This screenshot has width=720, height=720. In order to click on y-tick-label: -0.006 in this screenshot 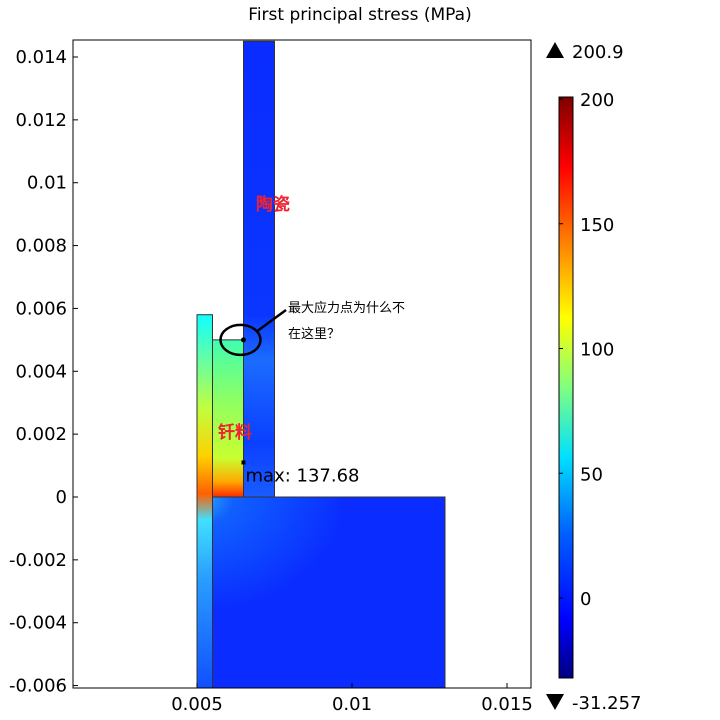, I will do `click(38, 686)`.